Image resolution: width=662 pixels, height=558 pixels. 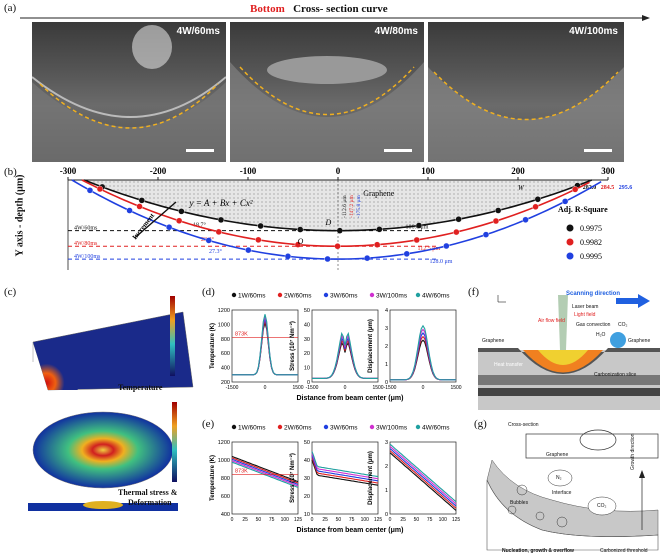 What do you see at coordinates (86, 229) in the screenshot?
I see `depth-line-label: 4W/60ms` at bounding box center [86, 229].